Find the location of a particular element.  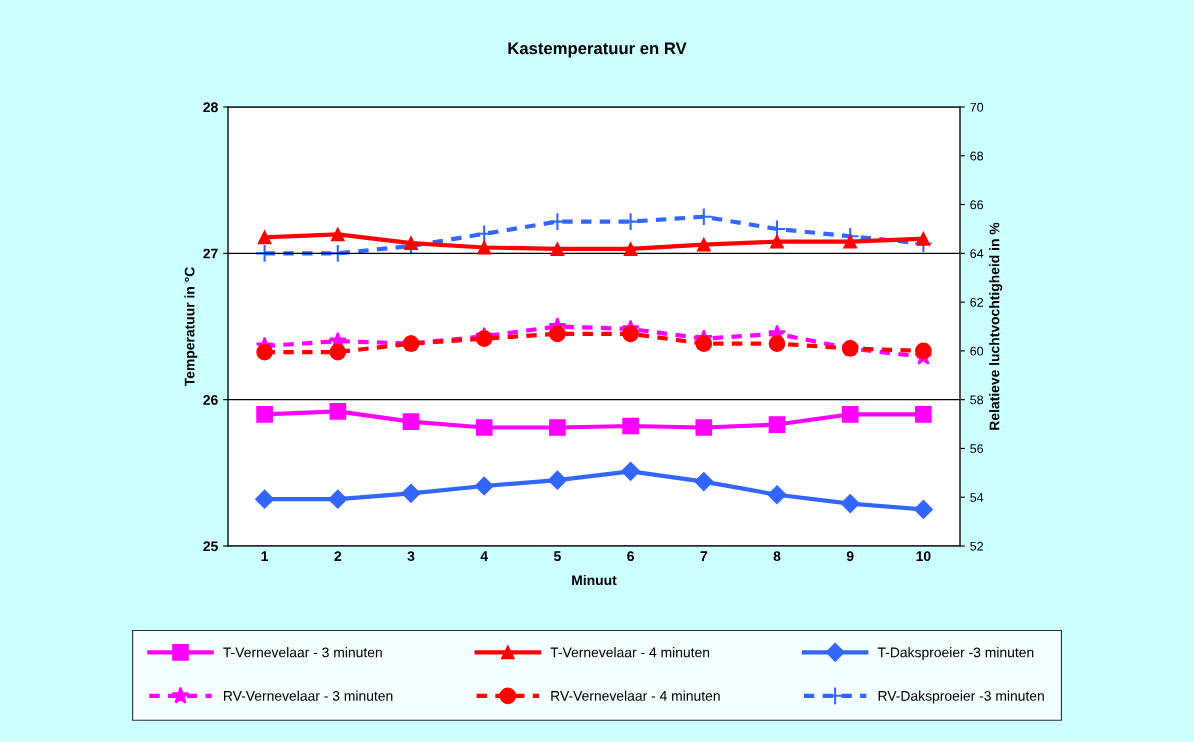

x-tick-label: 2 is located at coordinates (338, 556).